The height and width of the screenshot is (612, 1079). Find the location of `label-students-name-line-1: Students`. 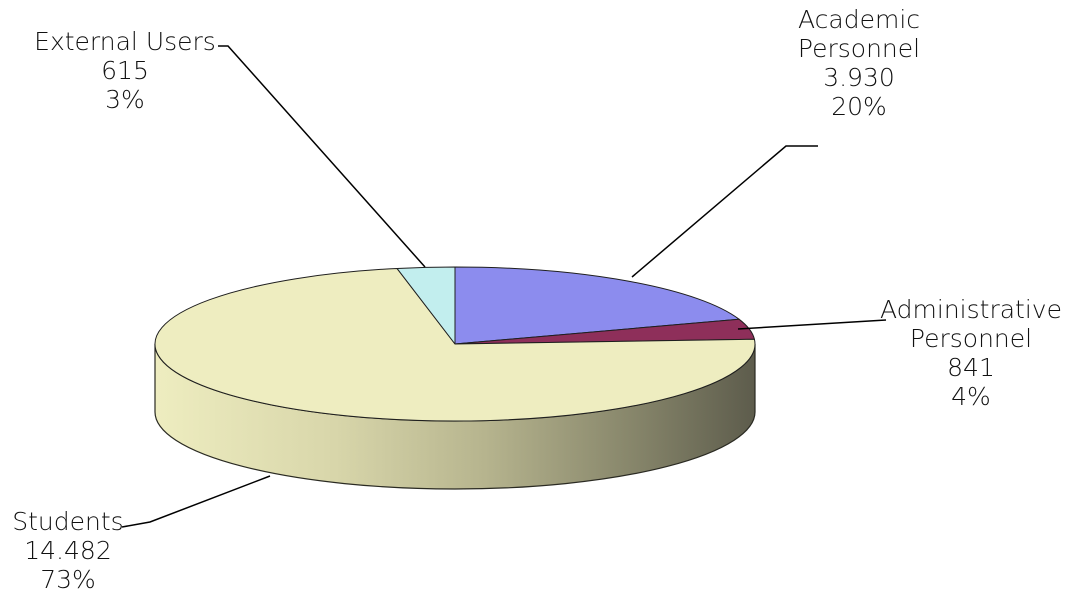

label-students-name-line-1: Students is located at coordinates (67, 521).